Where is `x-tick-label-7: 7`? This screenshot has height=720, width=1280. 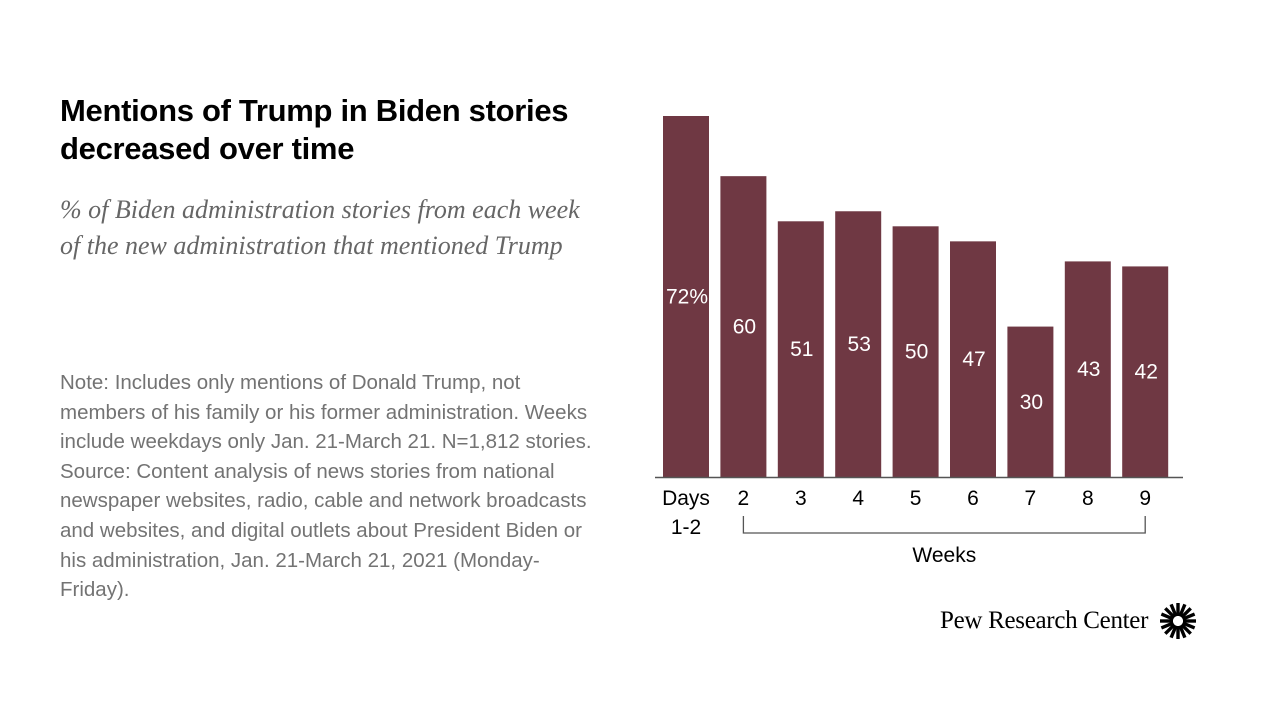 x-tick-label-7: 7 is located at coordinates (1031, 498).